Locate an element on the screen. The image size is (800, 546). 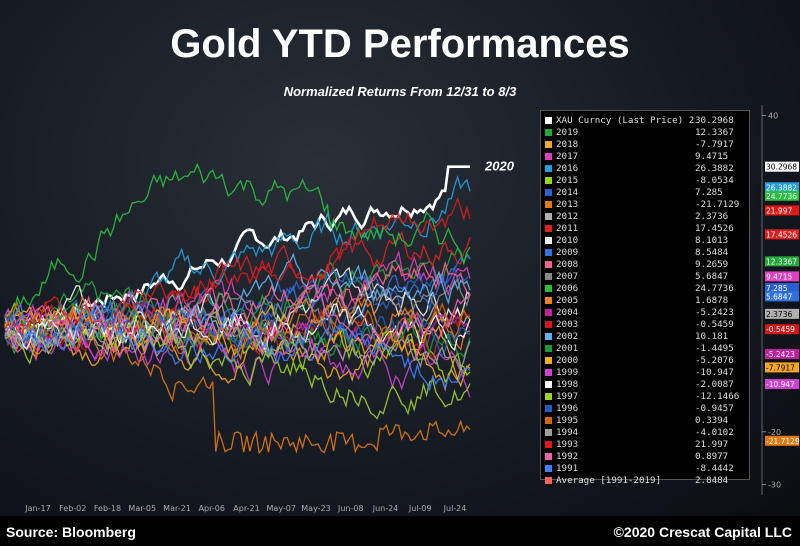
legend-series-name: 1991 is located at coordinates (567, 468).